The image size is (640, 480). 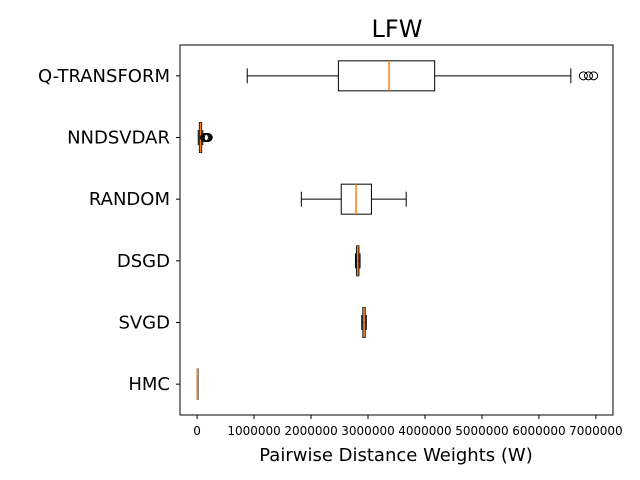 What do you see at coordinates (149, 384) in the screenshot?
I see `y-category-label: HMC` at bounding box center [149, 384].